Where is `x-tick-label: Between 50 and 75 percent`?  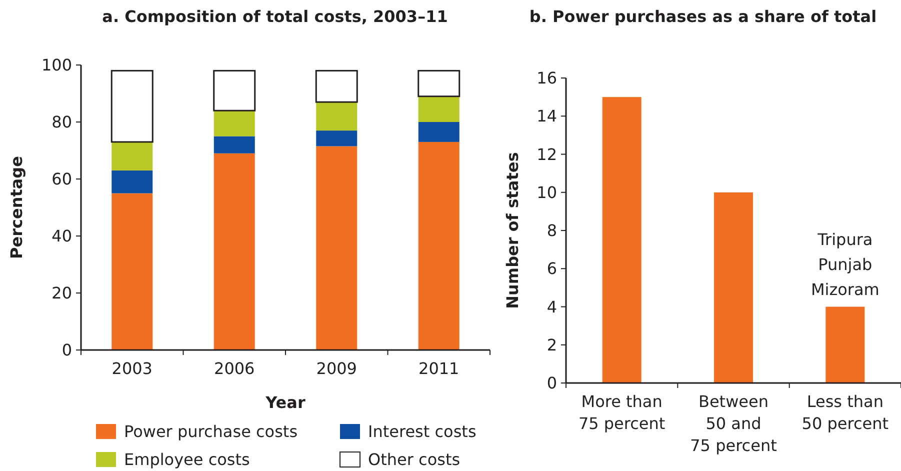
x-tick-label: Between 50 and 75 percent is located at coordinates (733, 423).